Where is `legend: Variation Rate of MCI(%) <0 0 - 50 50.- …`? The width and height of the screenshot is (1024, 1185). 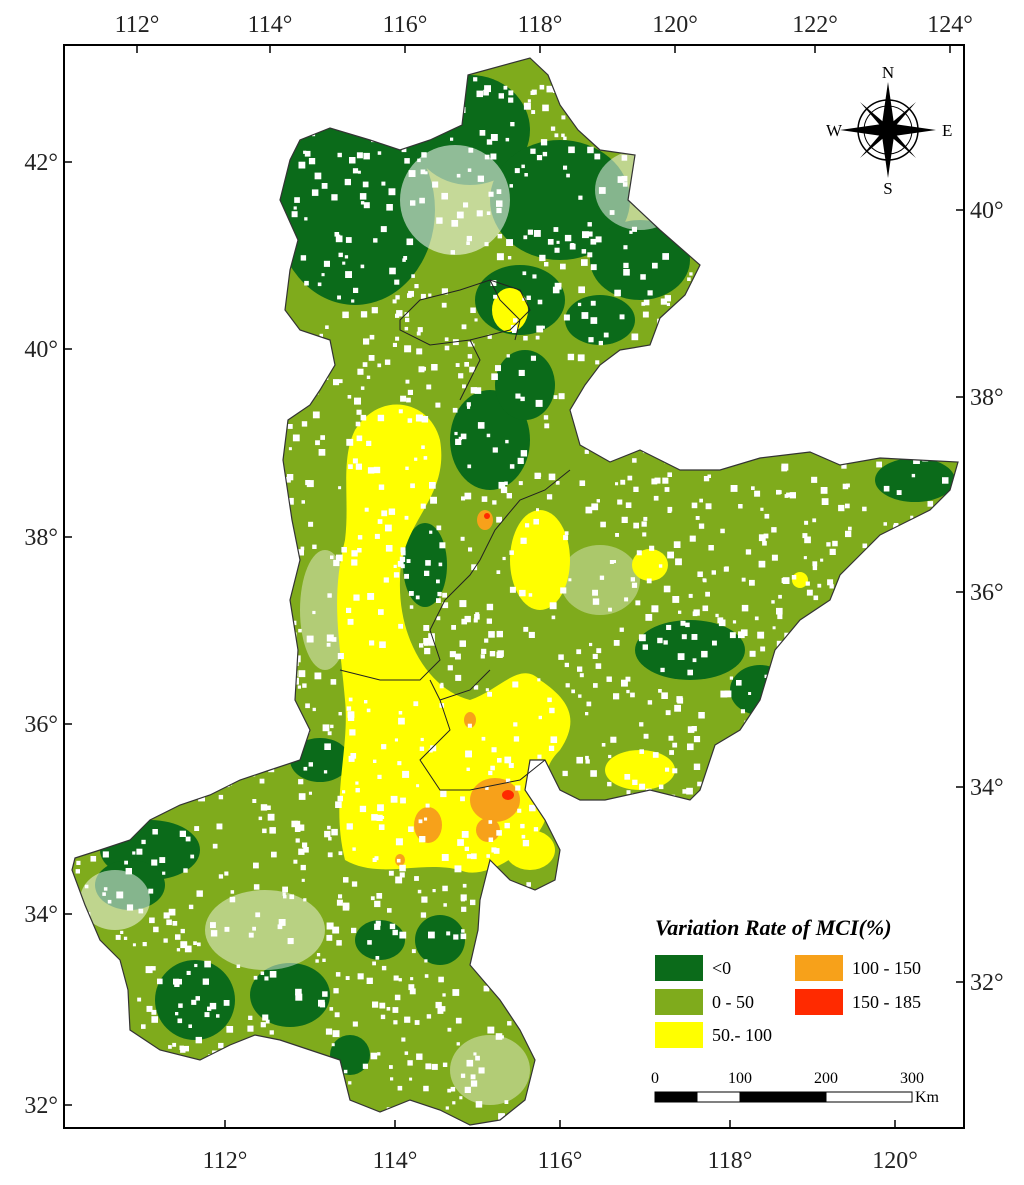 legend: Variation Rate of MCI(%) <0 0 - 50 50.- … is located at coordinates (788, 981).